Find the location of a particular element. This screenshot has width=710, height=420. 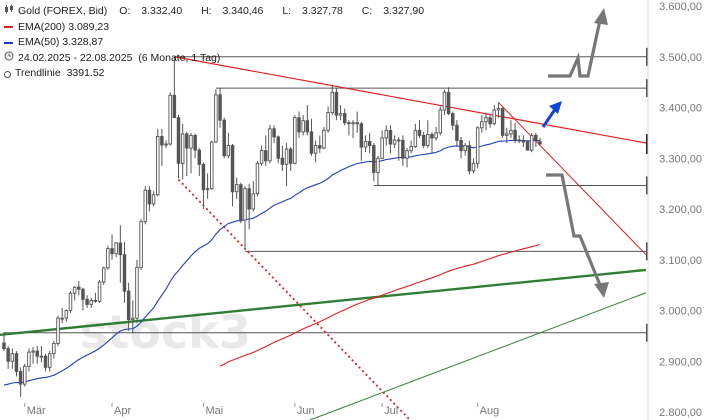

y-tick-label: 2.800,00 is located at coordinates (680, 413).